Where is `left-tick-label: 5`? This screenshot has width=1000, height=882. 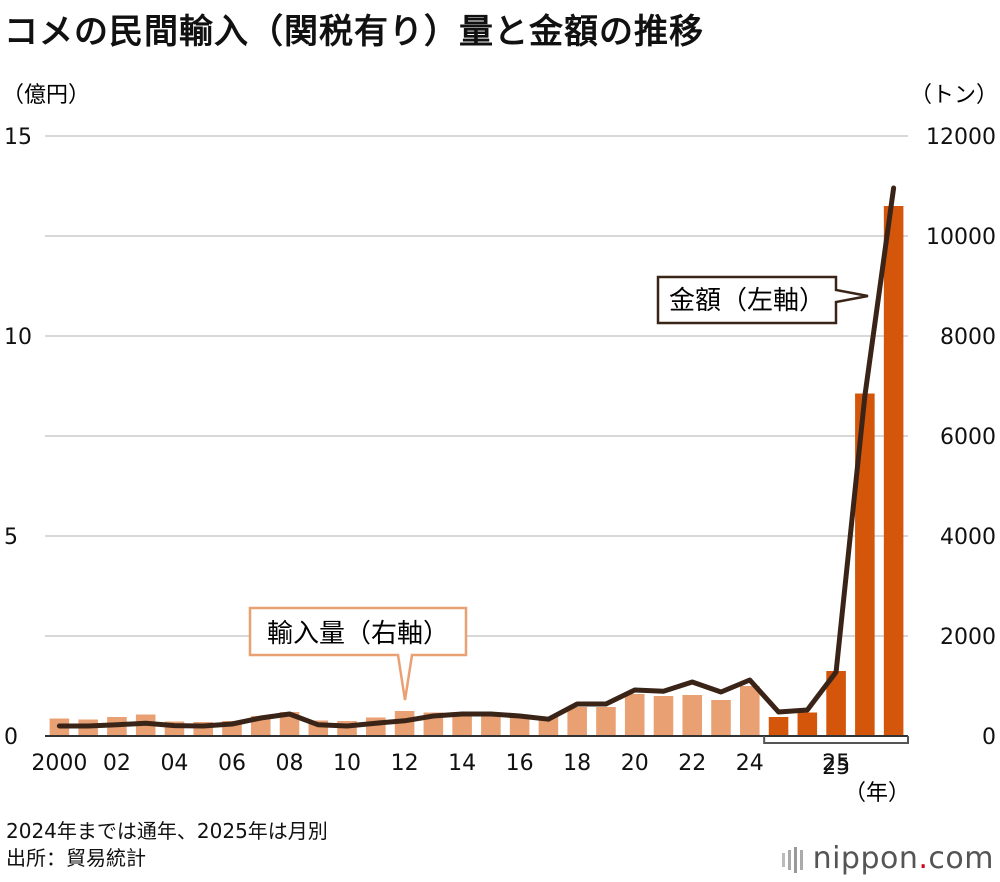
left-tick-label: 5 is located at coordinates (11, 537).